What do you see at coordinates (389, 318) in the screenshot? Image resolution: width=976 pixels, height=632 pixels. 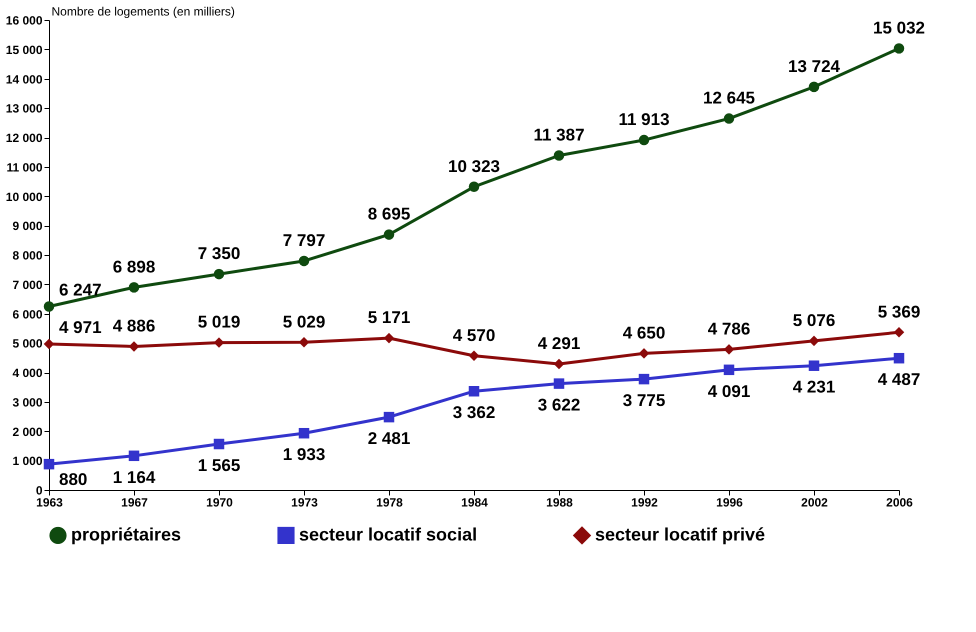 I see `data-label: 5 171` at bounding box center [389, 318].